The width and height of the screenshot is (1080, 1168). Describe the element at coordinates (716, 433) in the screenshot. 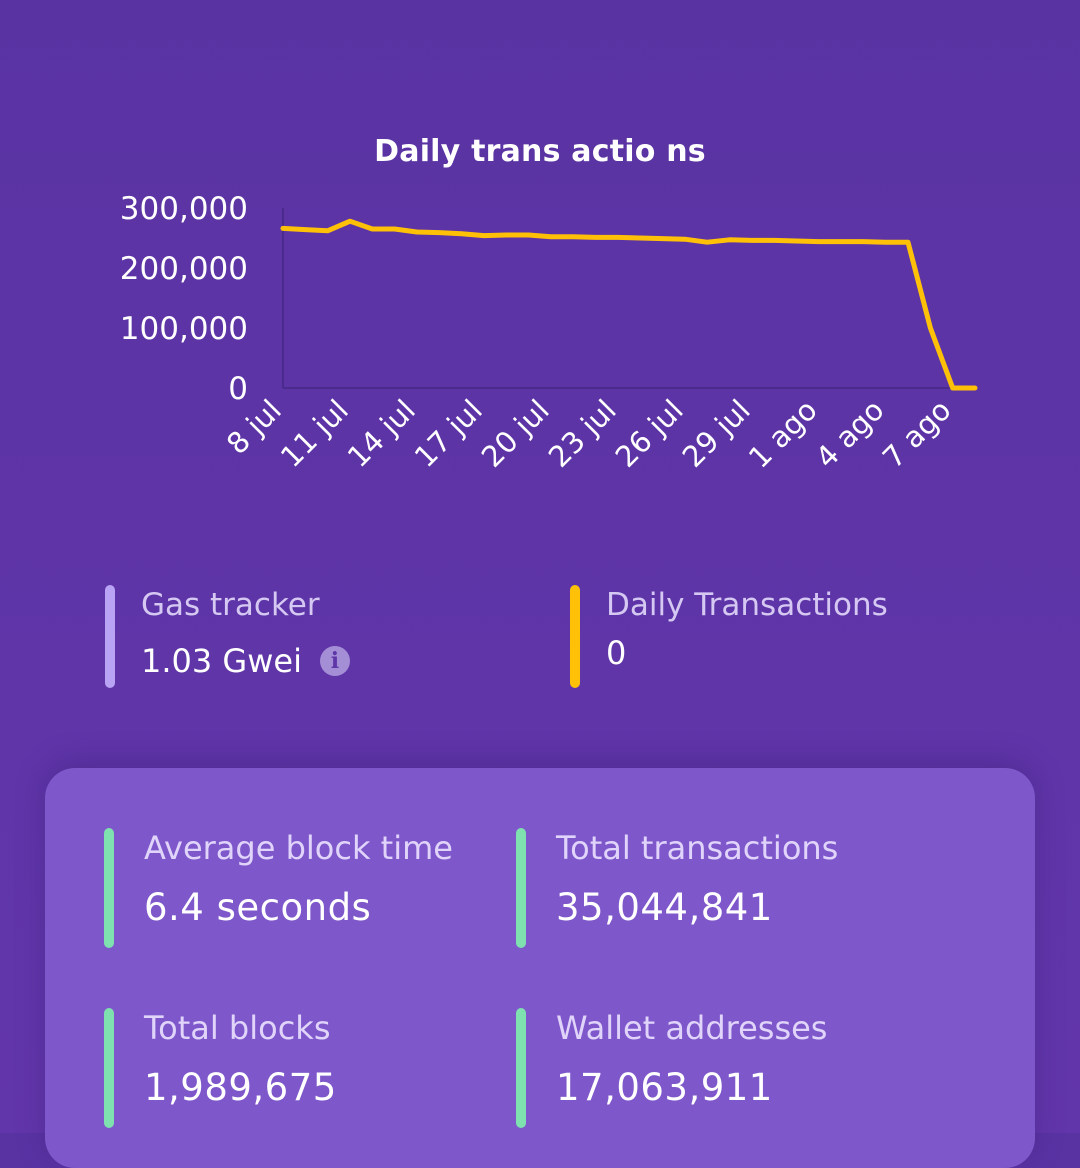

I see `x-tick-label: 29 jul` at that location.